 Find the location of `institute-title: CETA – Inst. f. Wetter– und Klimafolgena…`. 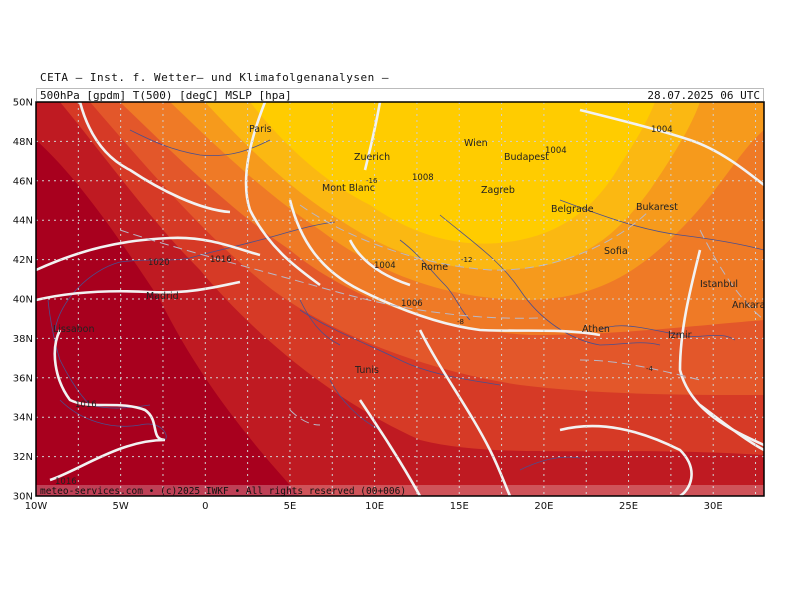

institute-title: CETA – Inst. f. Wetter– und Klimafolgena… is located at coordinates (215, 77).